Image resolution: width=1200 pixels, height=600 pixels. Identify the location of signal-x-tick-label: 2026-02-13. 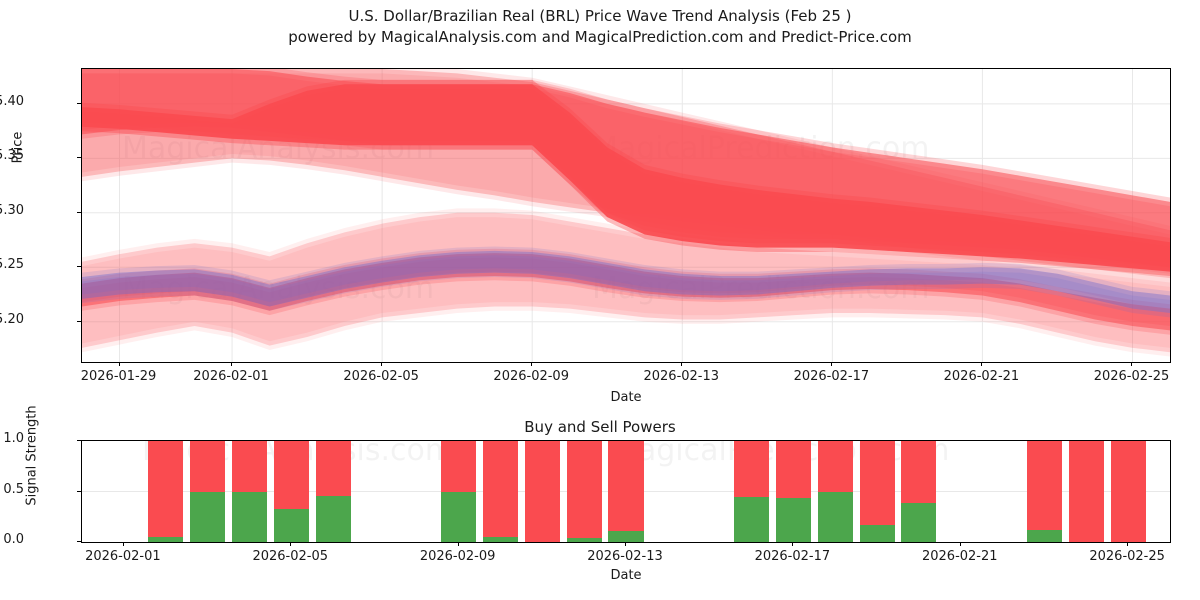
(625, 556).